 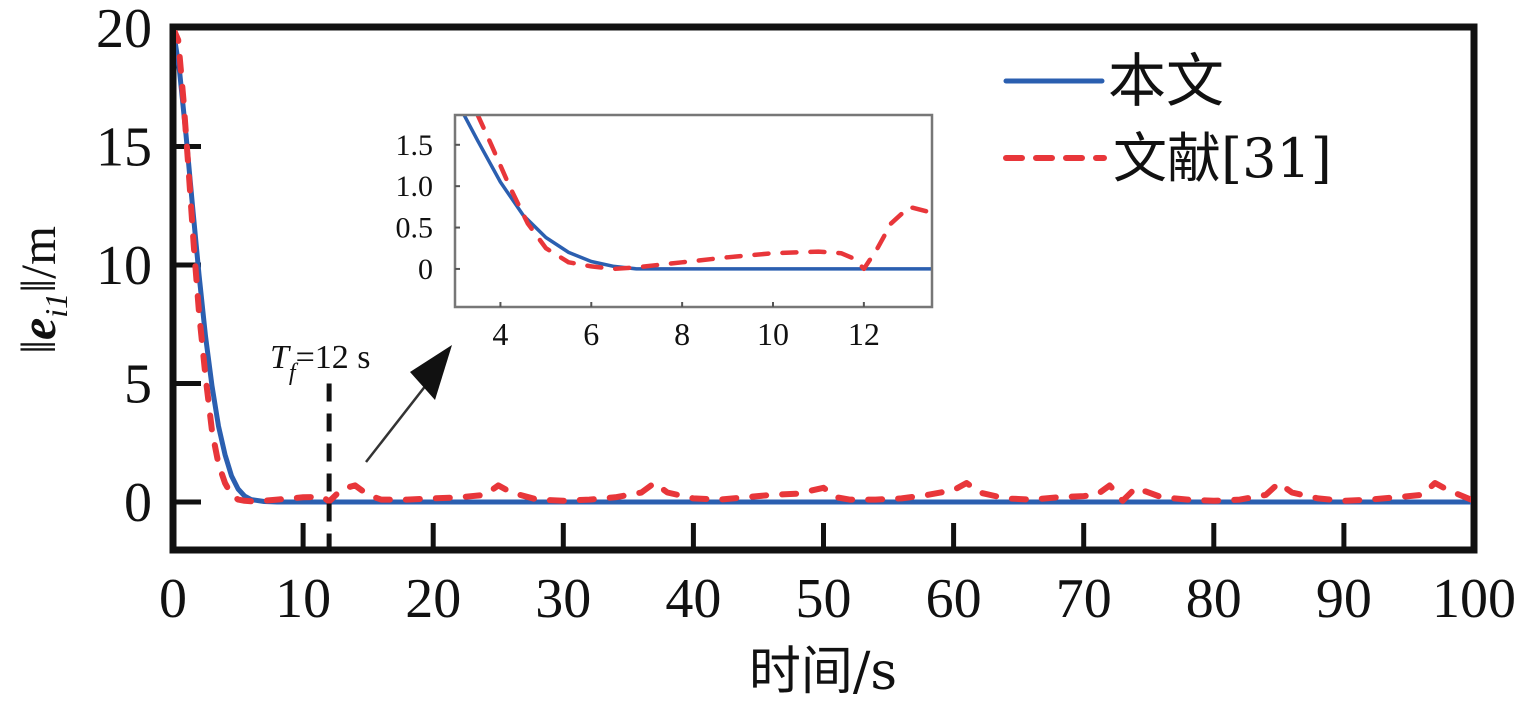 I want to click on inset-arrow-head, so click(x=431, y=372).